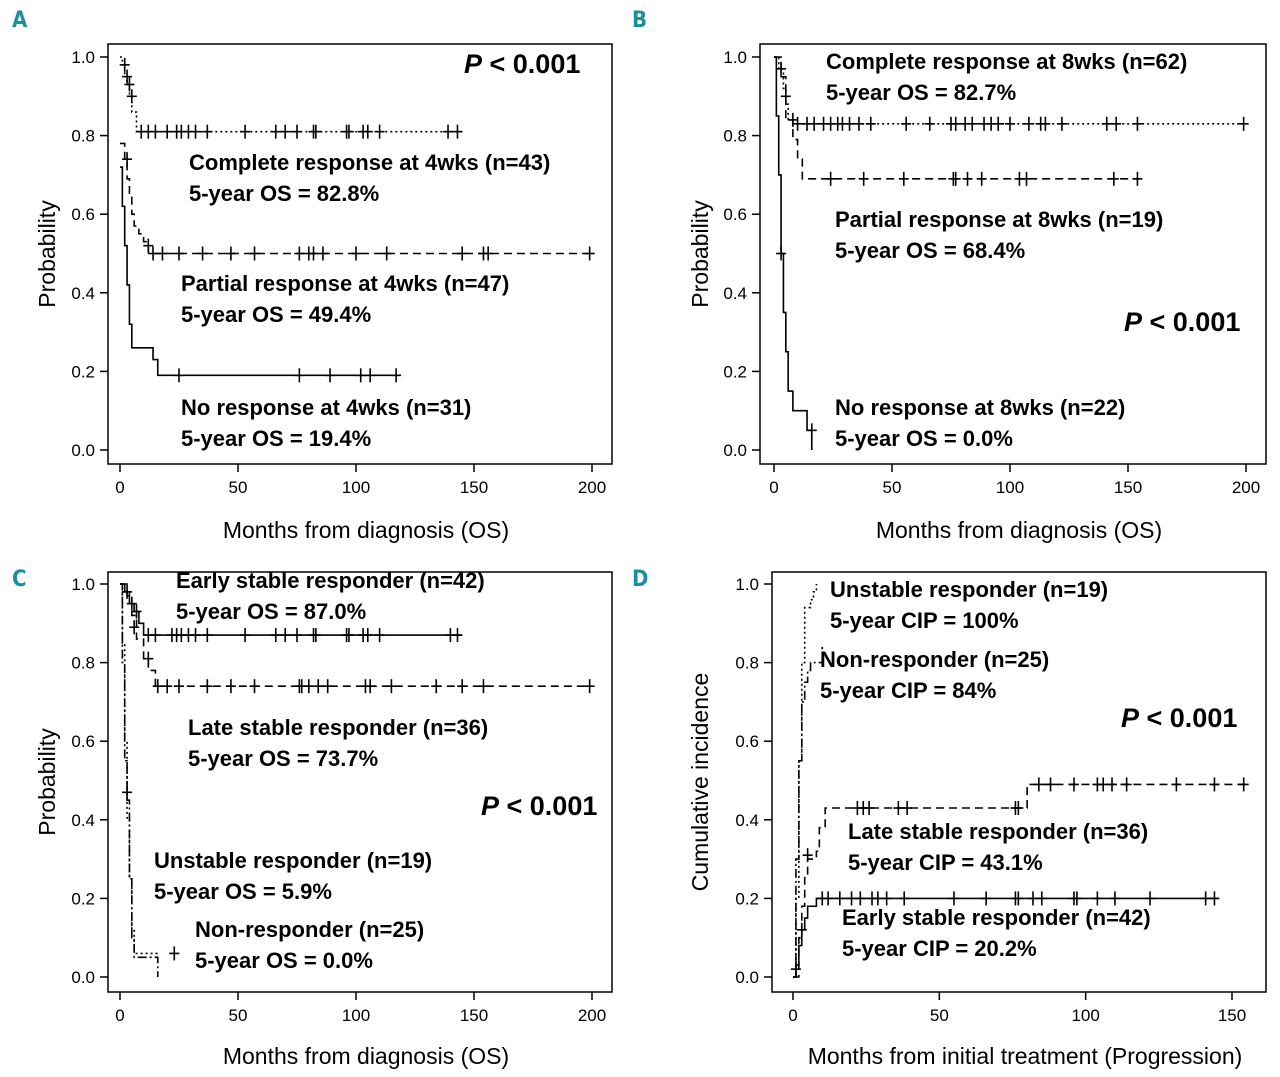 This screenshot has width=1280, height=1077. Describe the element at coordinates (369, 162) in the screenshot. I see `panel-a-series-1-legend-name: Complete response at 4wks (n=43)` at that location.